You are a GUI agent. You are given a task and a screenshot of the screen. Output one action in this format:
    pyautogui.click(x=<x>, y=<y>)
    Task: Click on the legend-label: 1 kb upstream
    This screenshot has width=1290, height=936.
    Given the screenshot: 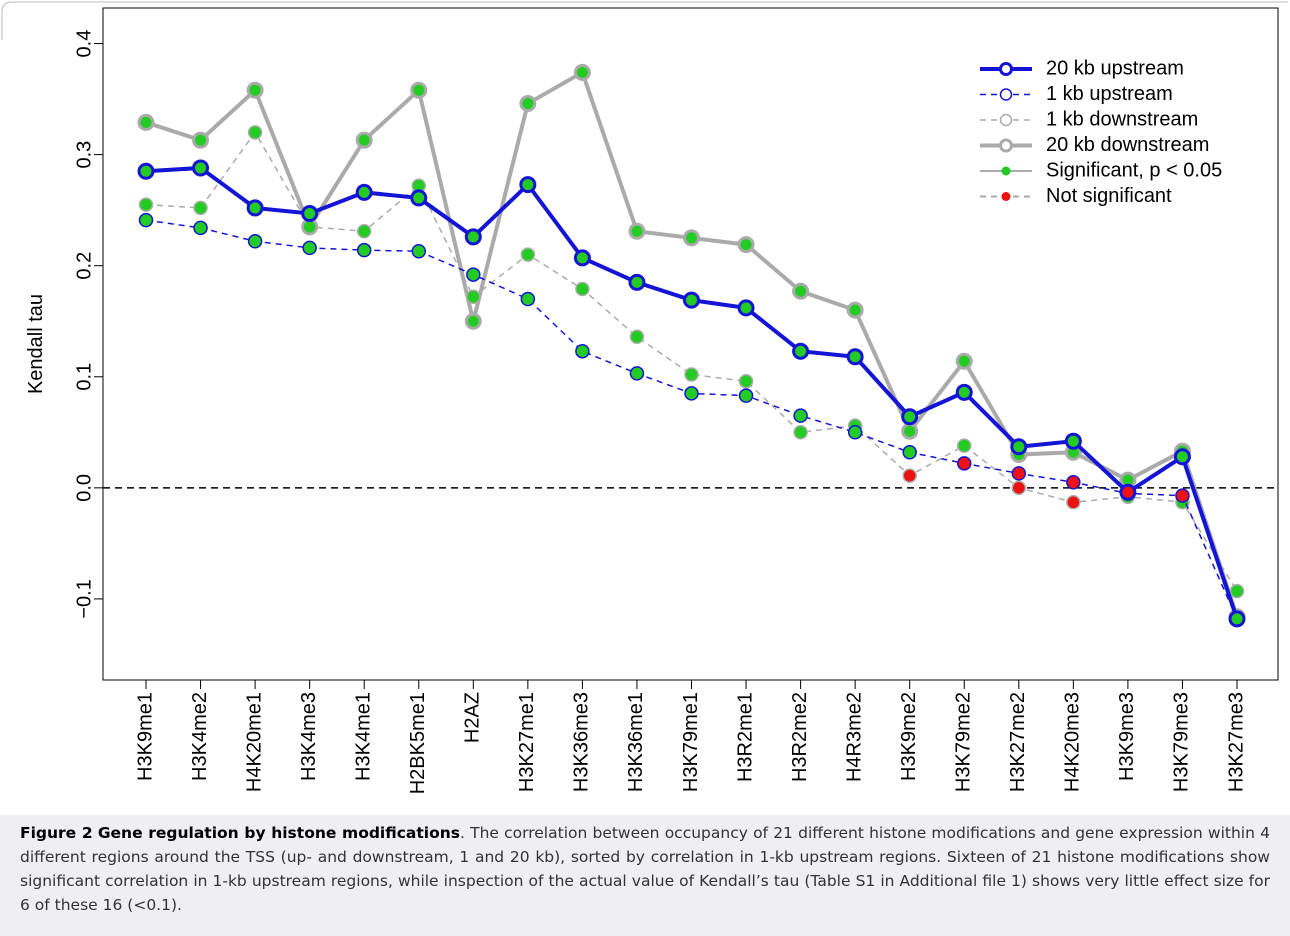 What is the action you would take?
    pyautogui.click(x=1109, y=94)
    